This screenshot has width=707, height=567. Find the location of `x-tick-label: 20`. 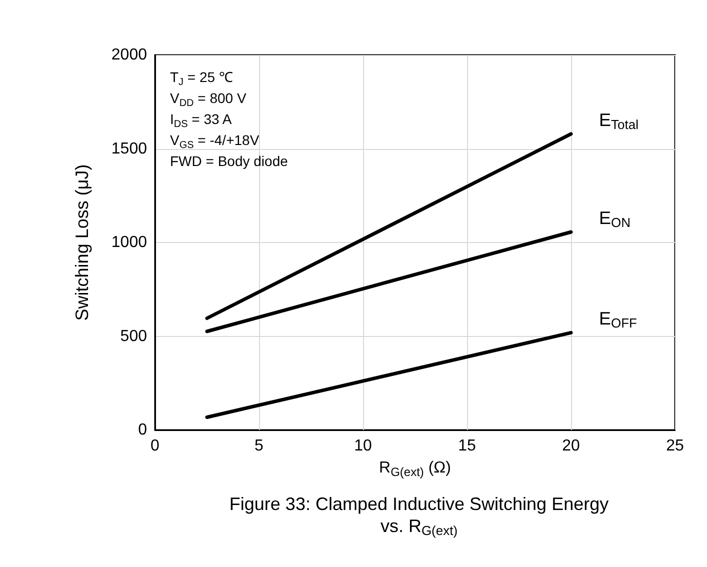

x-tick-label: 20 is located at coordinates (571, 446).